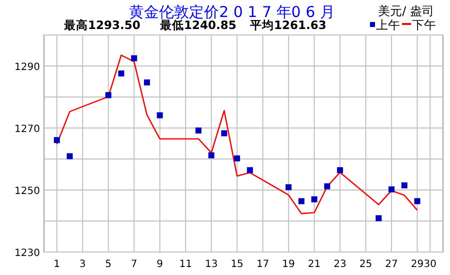 Image resolution: width=450 pixels, height=275 pixels. What do you see at coordinates (160, 264) in the screenshot?
I see `x-tick-label: 9` at bounding box center [160, 264].